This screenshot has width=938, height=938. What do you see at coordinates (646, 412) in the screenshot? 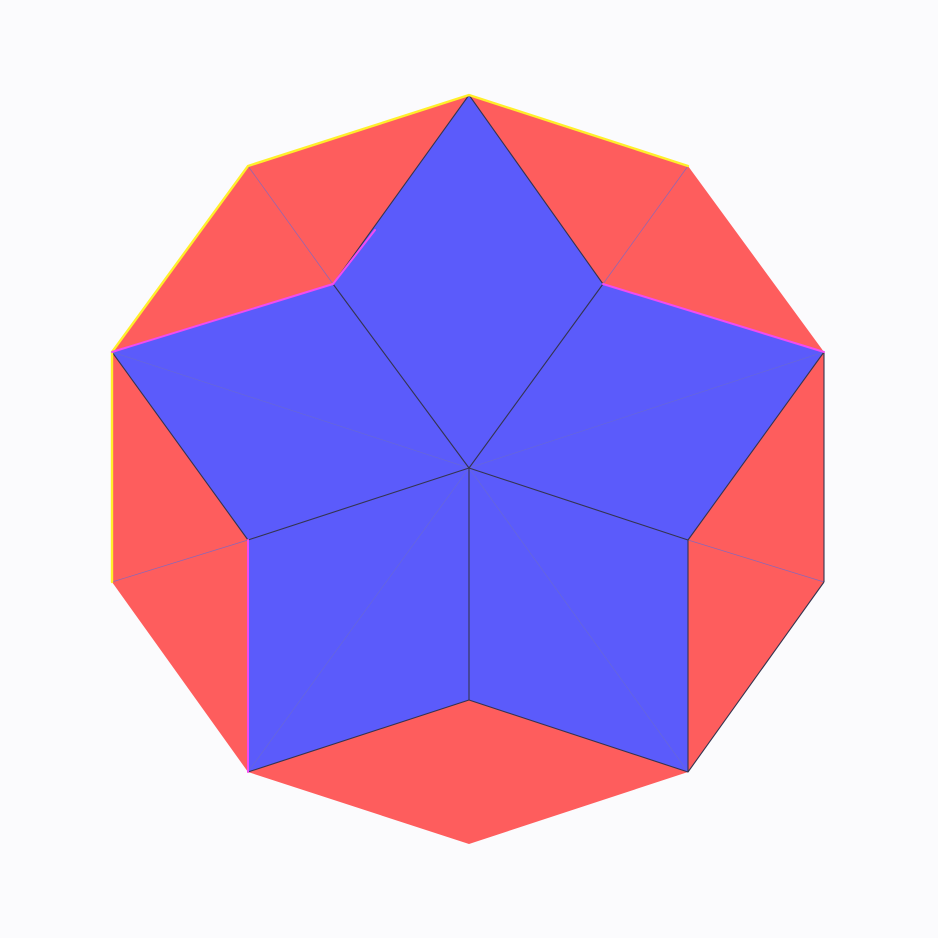
I see `star-rhombus-right` at bounding box center [646, 412].